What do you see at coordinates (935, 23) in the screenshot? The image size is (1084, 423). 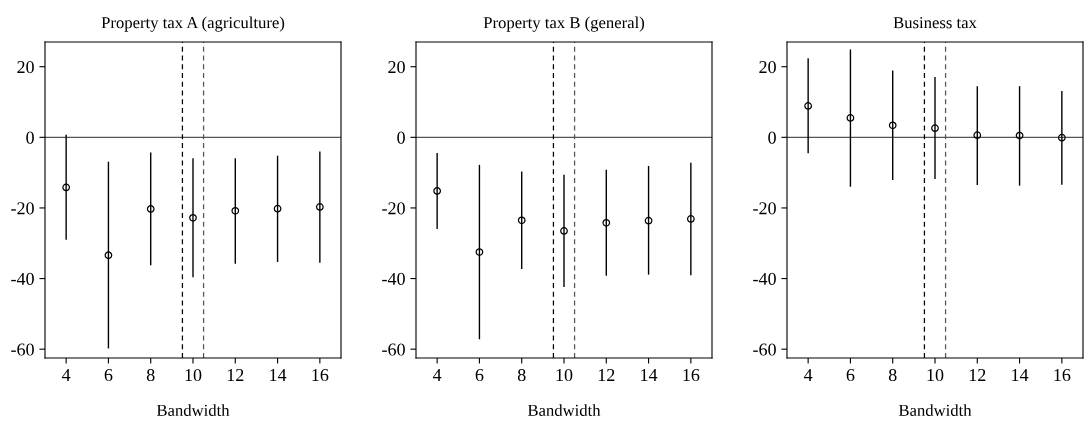 I see `chart-title: Business tax` at bounding box center [935, 23].